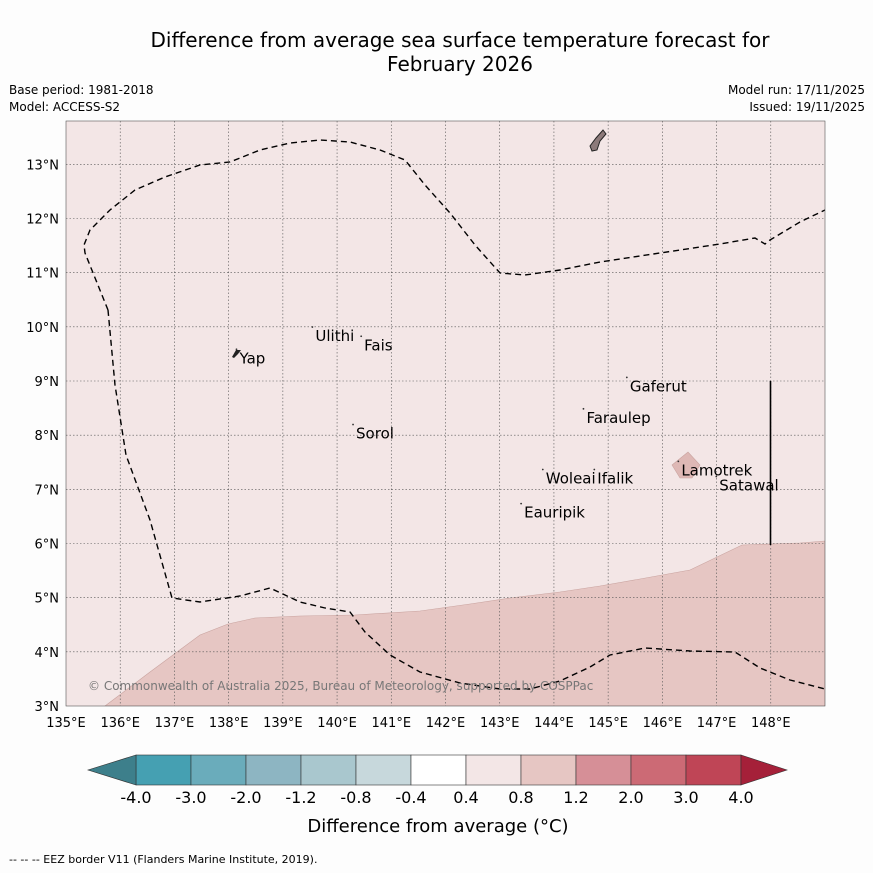 This screenshot has width=873, height=873. Describe the element at coordinates (554, 513) in the screenshot. I see `place-label: Eauripik` at that location.